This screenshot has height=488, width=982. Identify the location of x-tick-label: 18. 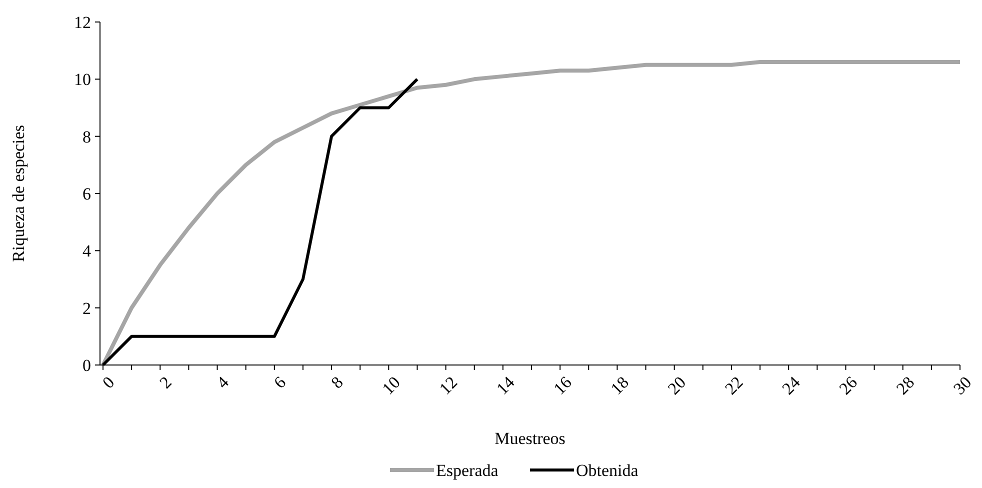
(619, 385).